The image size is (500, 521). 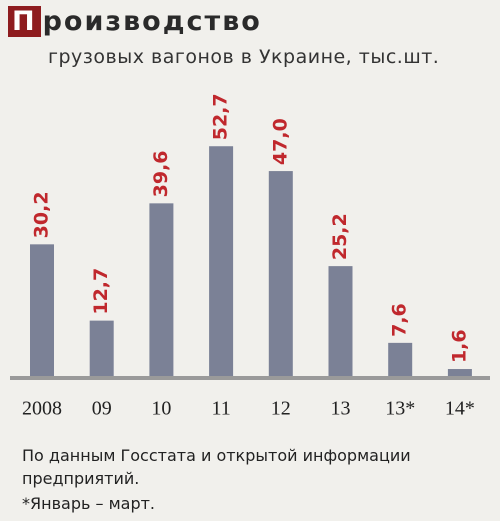 I want to click on value-label: 7,6, so click(x=400, y=320).